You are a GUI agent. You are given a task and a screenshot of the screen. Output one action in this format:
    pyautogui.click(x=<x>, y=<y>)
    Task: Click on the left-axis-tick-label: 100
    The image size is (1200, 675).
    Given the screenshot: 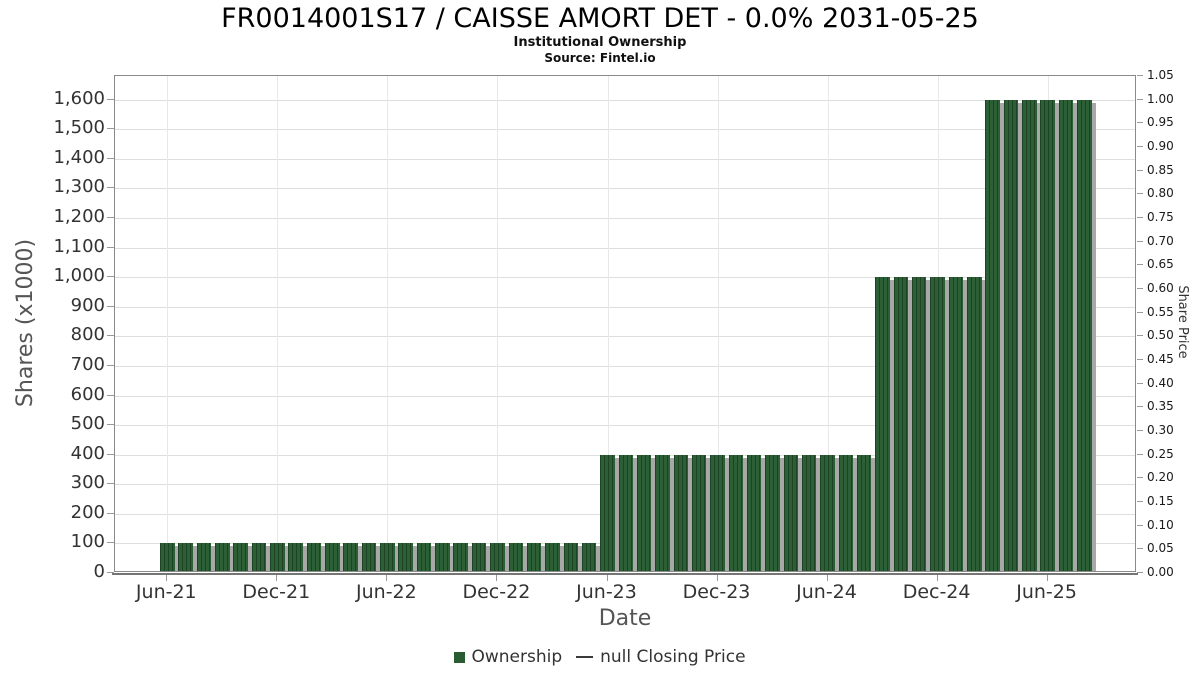 What is the action you would take?
    pyautogui.click(x=87, y=542)
    